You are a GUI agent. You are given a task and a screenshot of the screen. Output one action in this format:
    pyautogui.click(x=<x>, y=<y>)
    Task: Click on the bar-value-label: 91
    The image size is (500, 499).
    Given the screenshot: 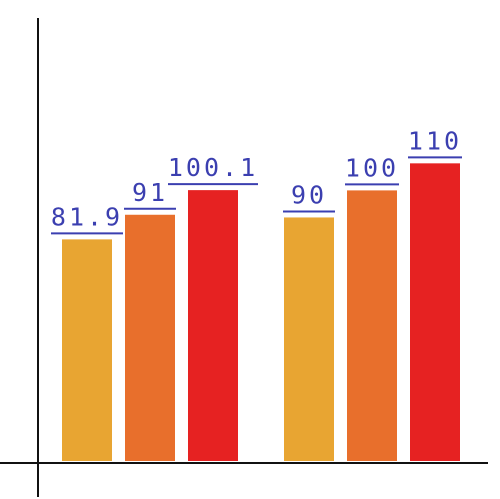 What is the action you would take?
    pyautogui.click(x=150, y=192)
    